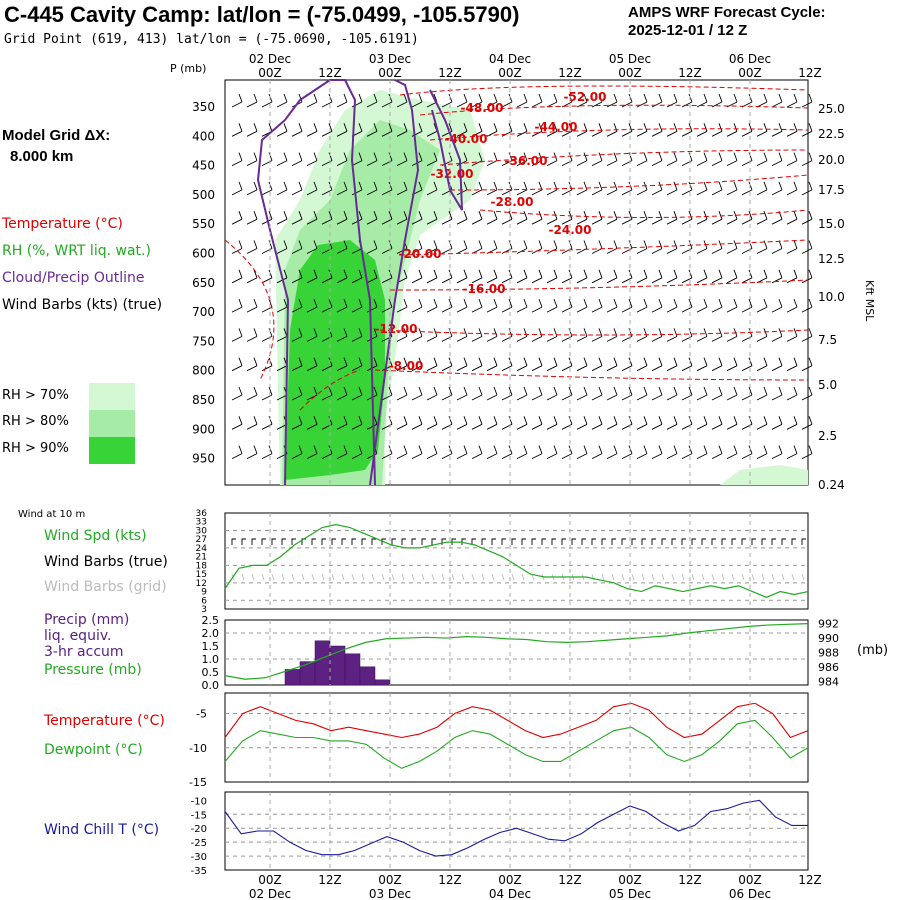  I want to click on kft-tick-label: 0.24, so click(831, 485).